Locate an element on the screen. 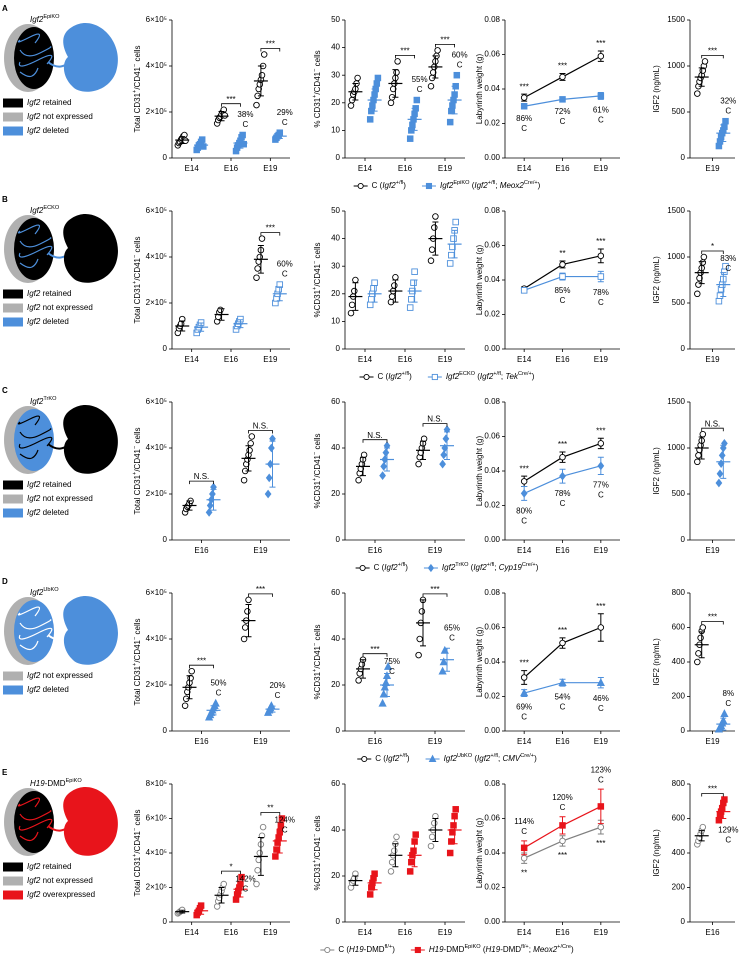  diagram-title: Igf2UbKO is located at coordinates (44, 592).